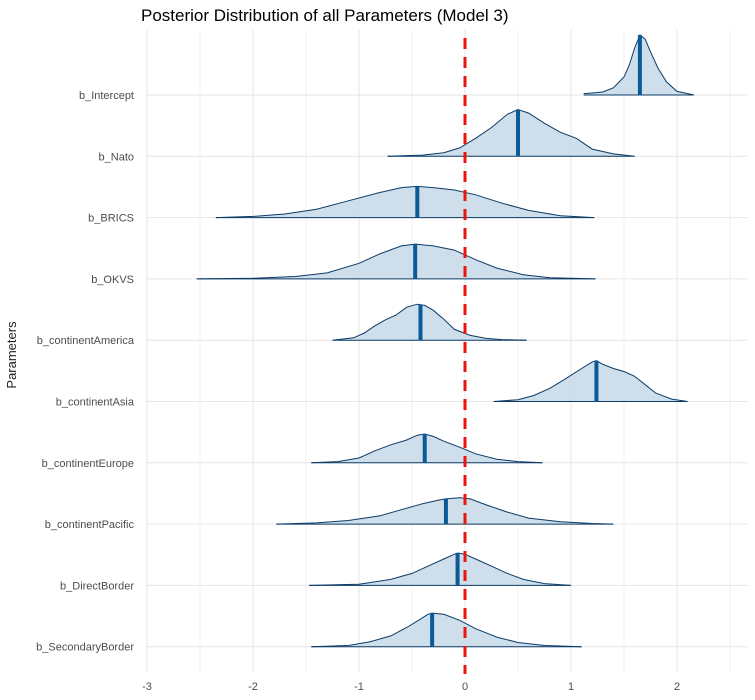  What do you see at coordinates (112, 280) in the screenshot?
I see `y-tick-label: b_OKVS` at bounding box center [112, 280].